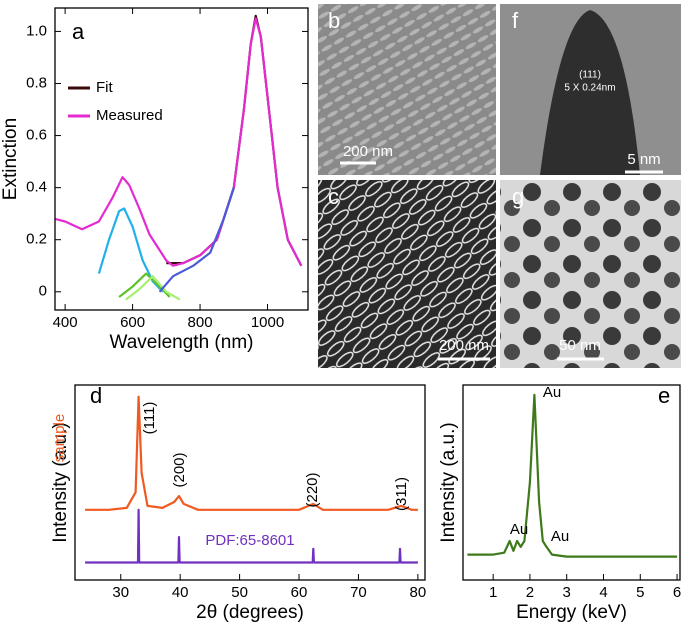 This screenshot has height=623, width=685. Describe the element at coordinates (333, 196) in the screenshot. I see `panel-label: c` at that location.